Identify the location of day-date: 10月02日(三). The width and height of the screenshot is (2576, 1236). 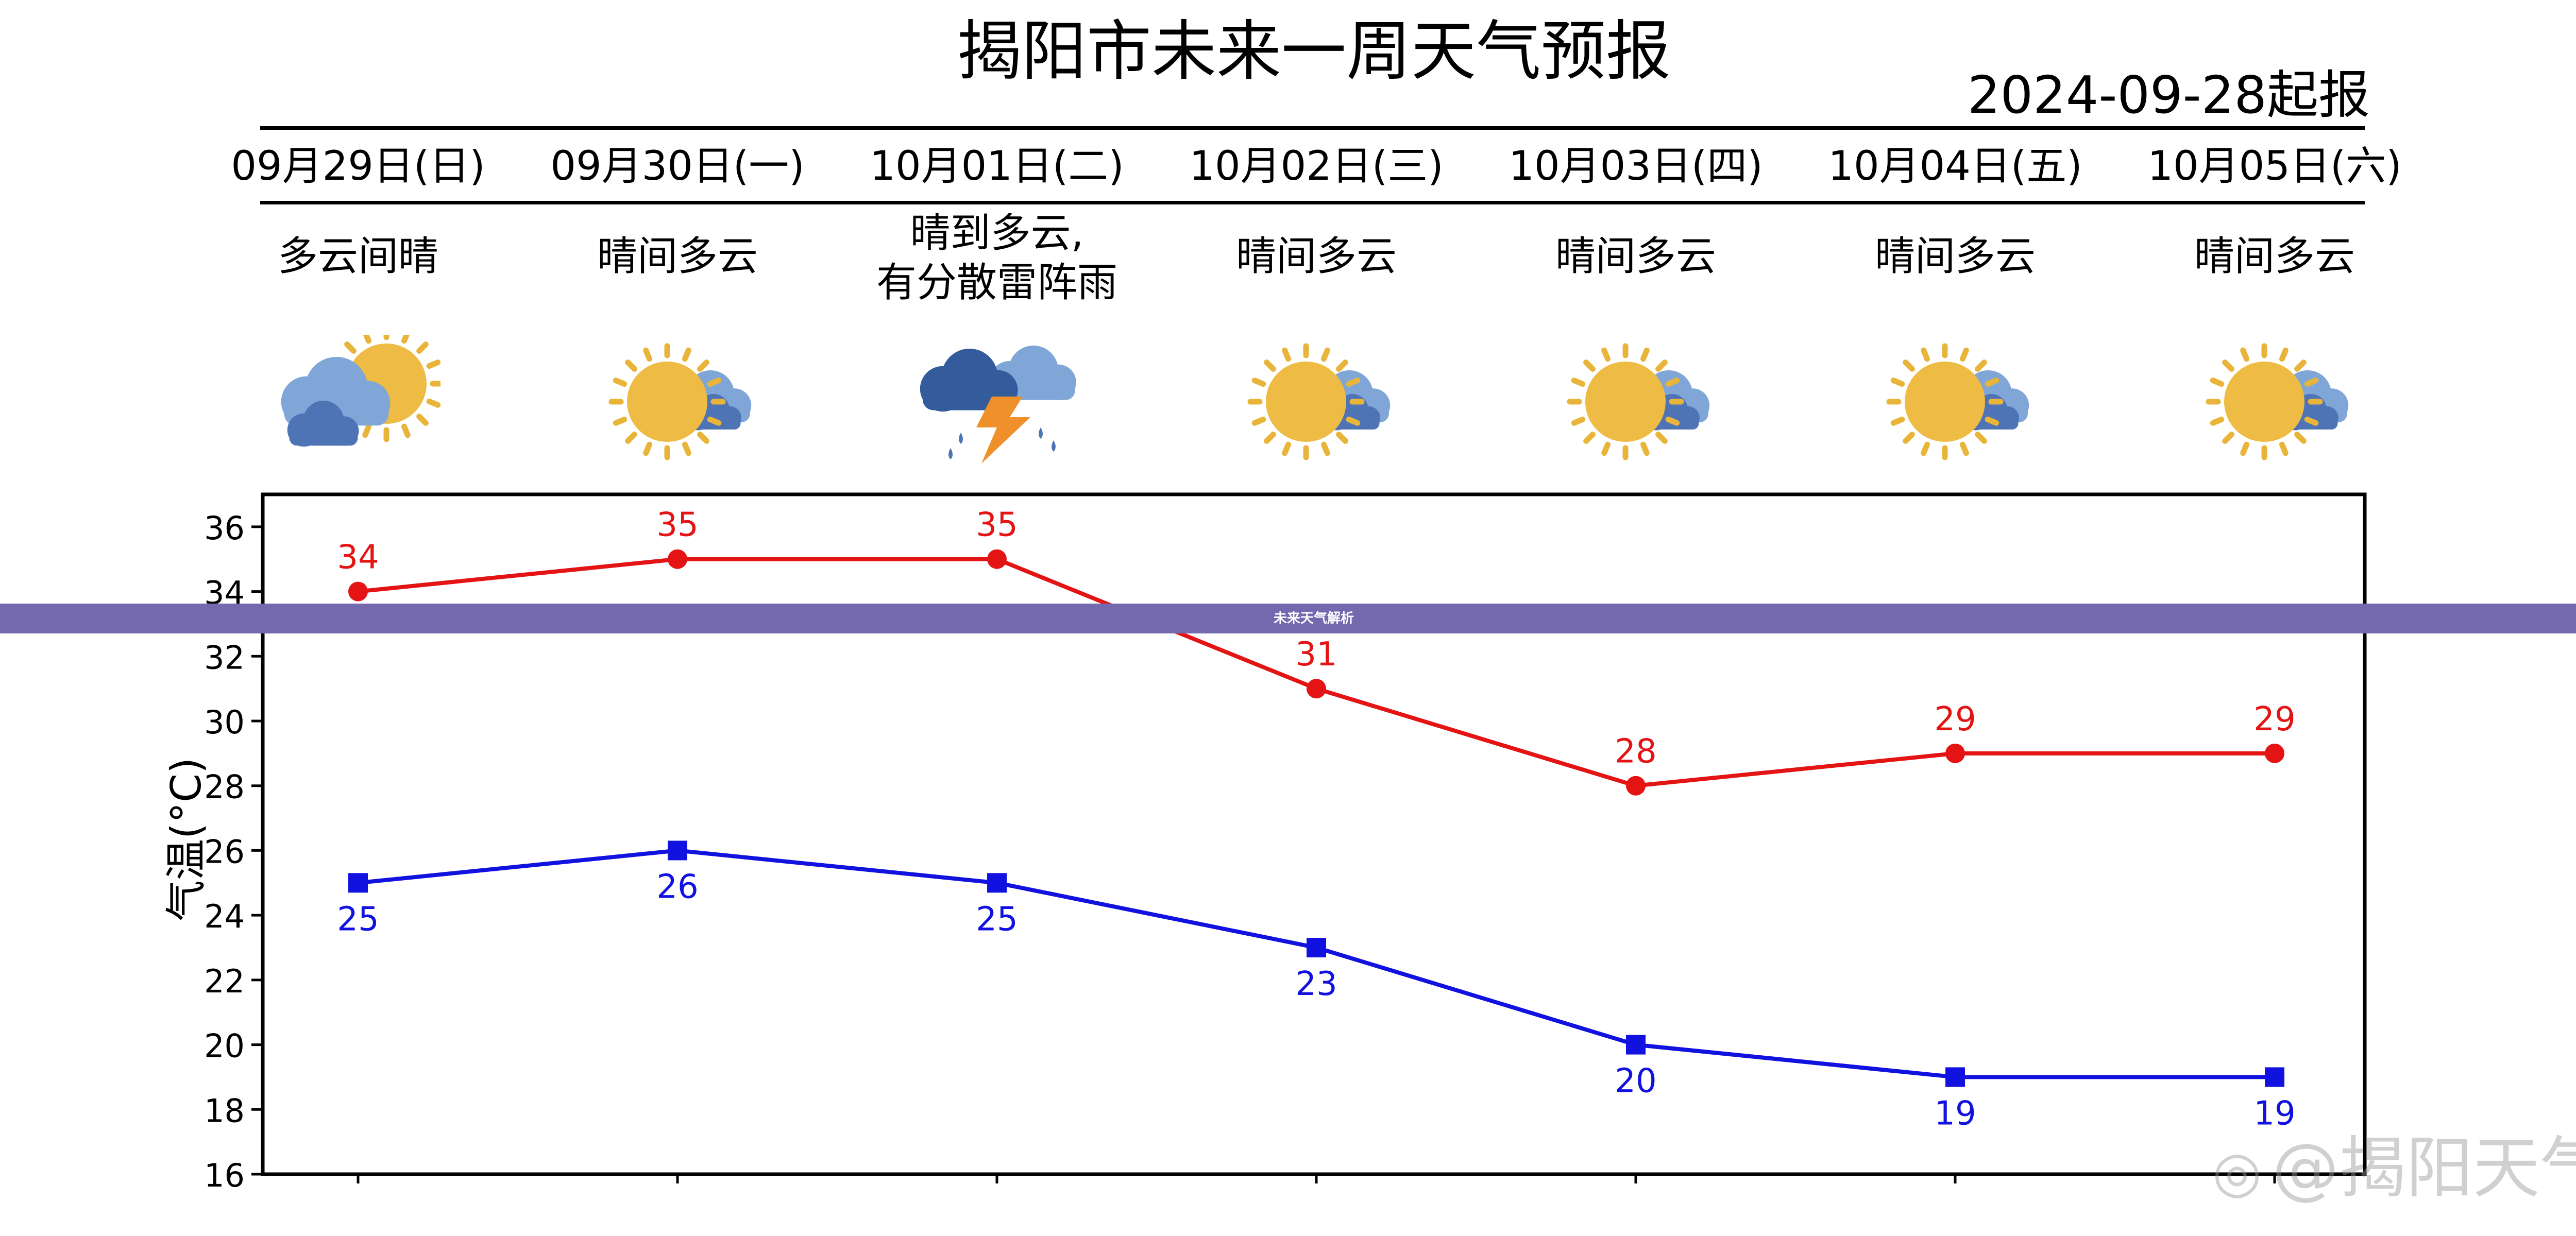
(1316, 166).